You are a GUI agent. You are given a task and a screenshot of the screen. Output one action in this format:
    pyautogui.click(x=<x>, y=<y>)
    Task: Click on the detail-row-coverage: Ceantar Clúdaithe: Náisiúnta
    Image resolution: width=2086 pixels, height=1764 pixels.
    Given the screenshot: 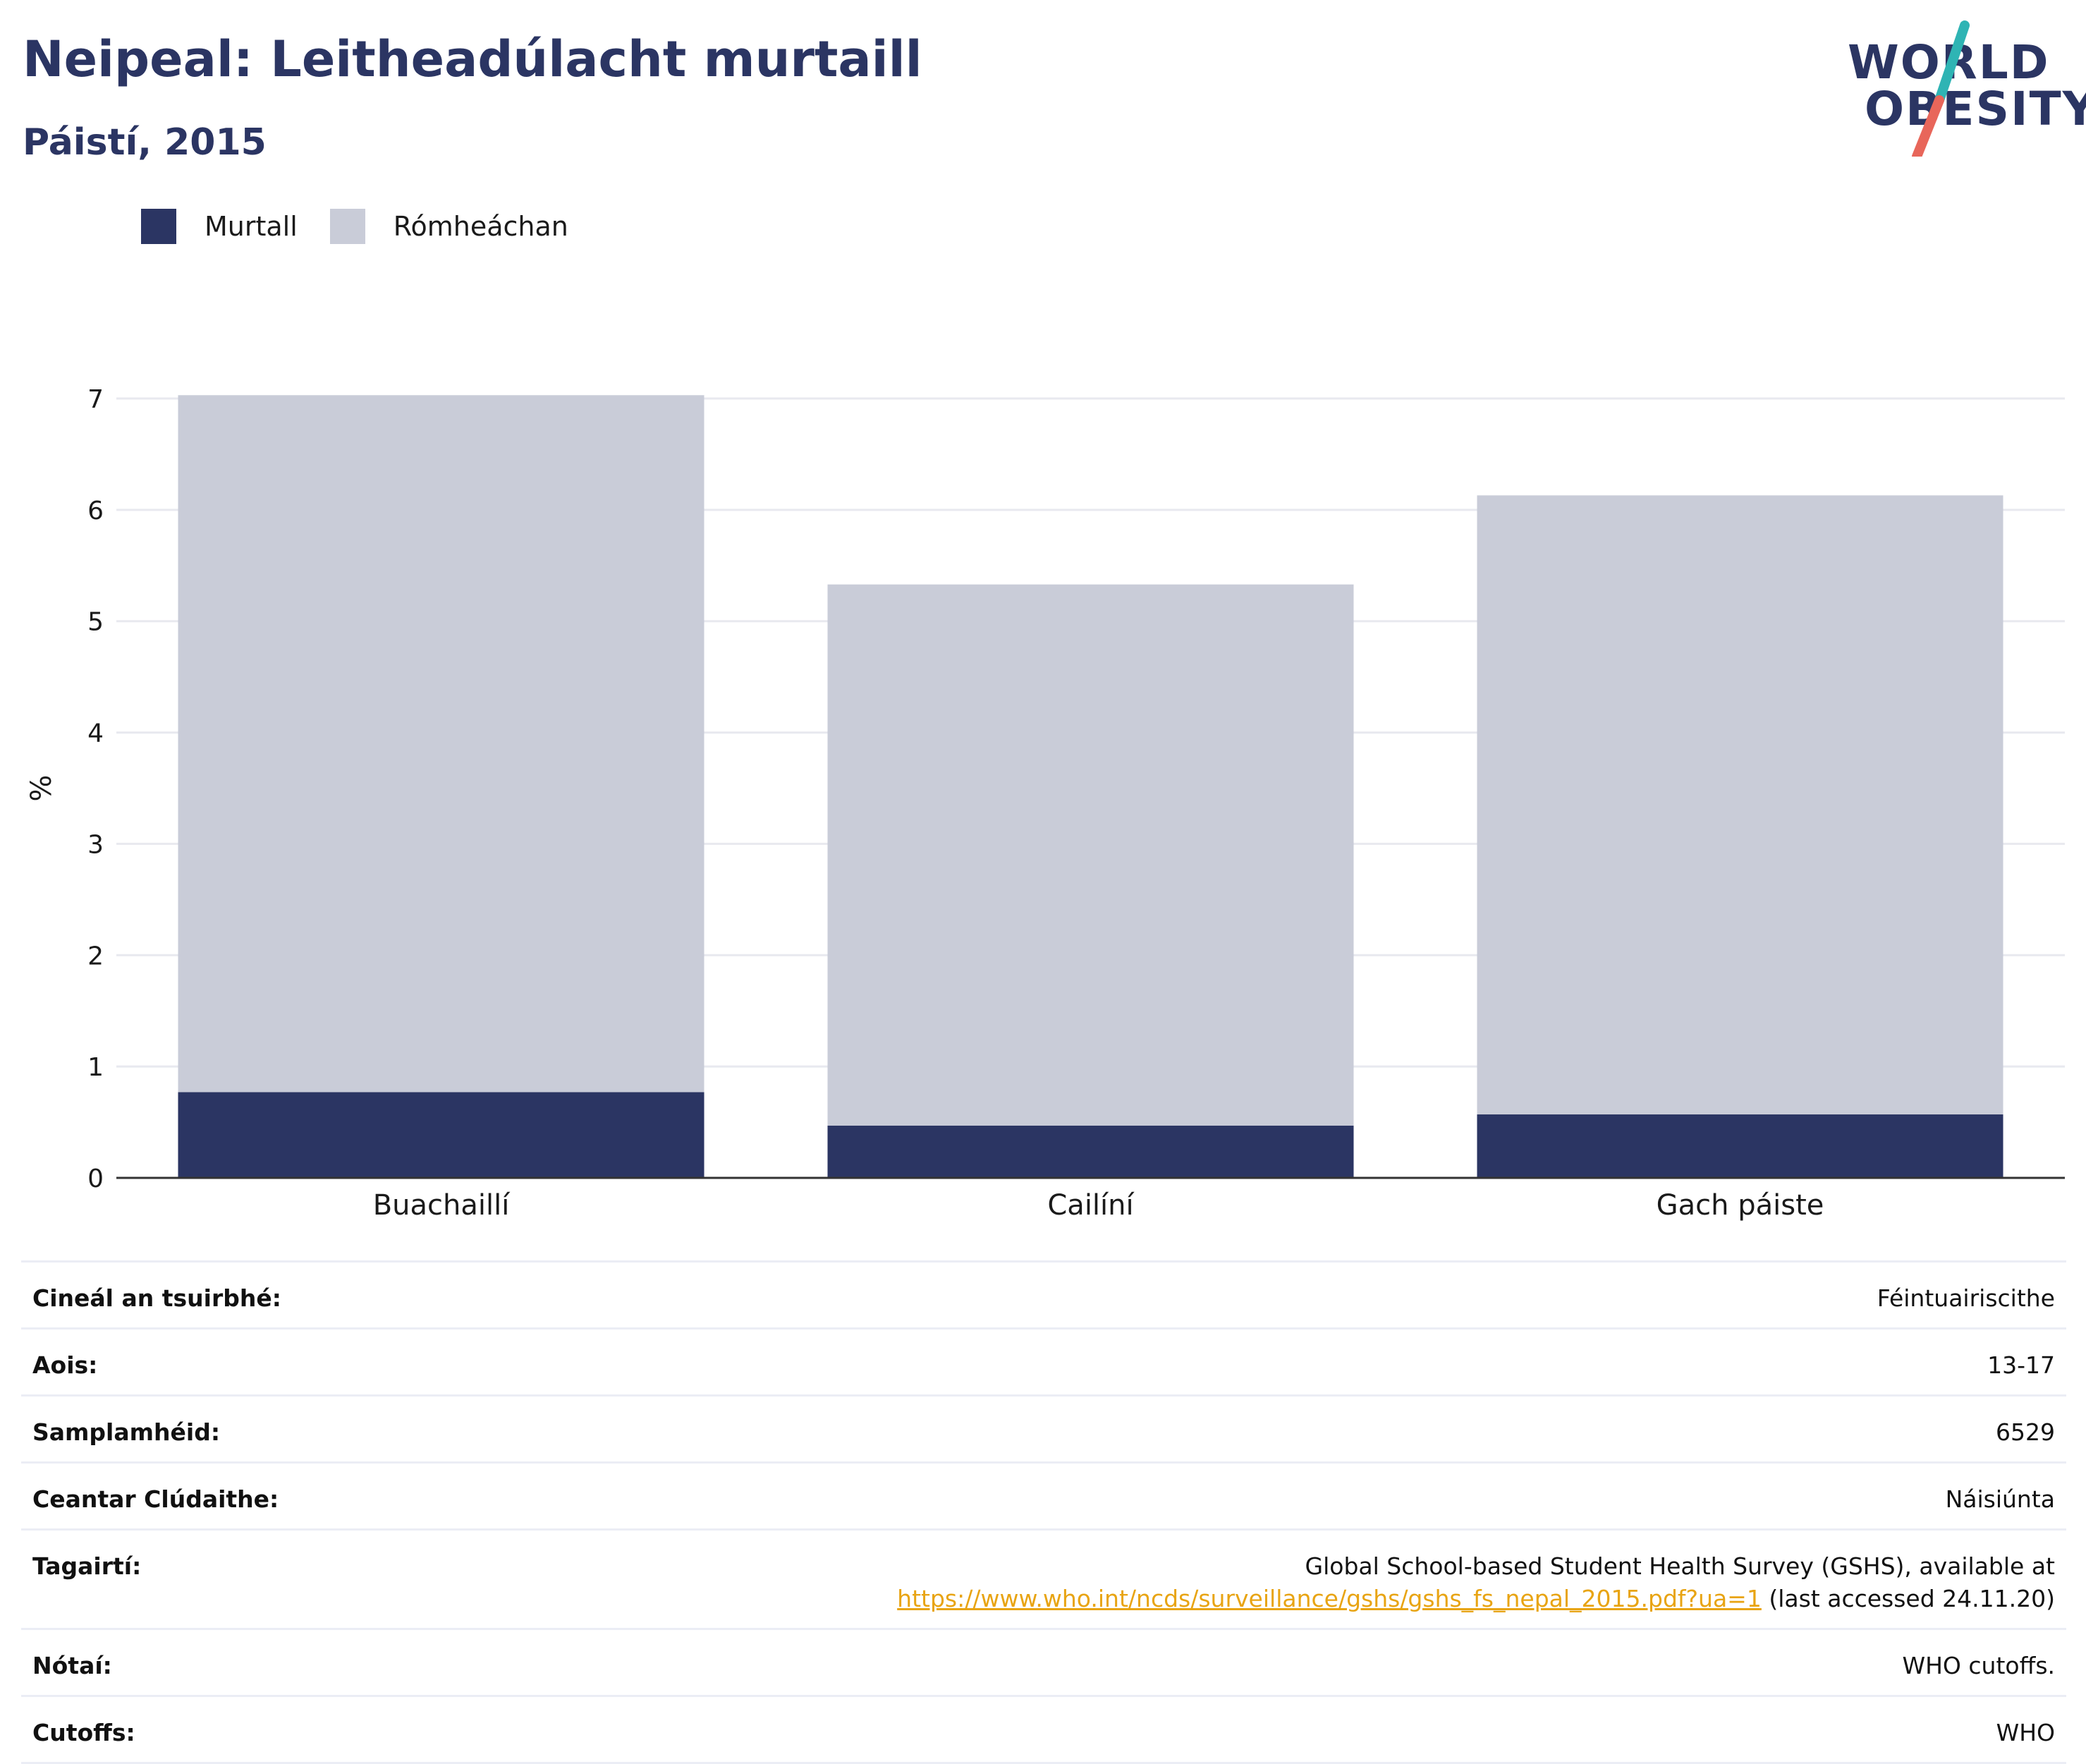 What is the action you would take?
    pyautogui.click(x=1043, y=1497)
    